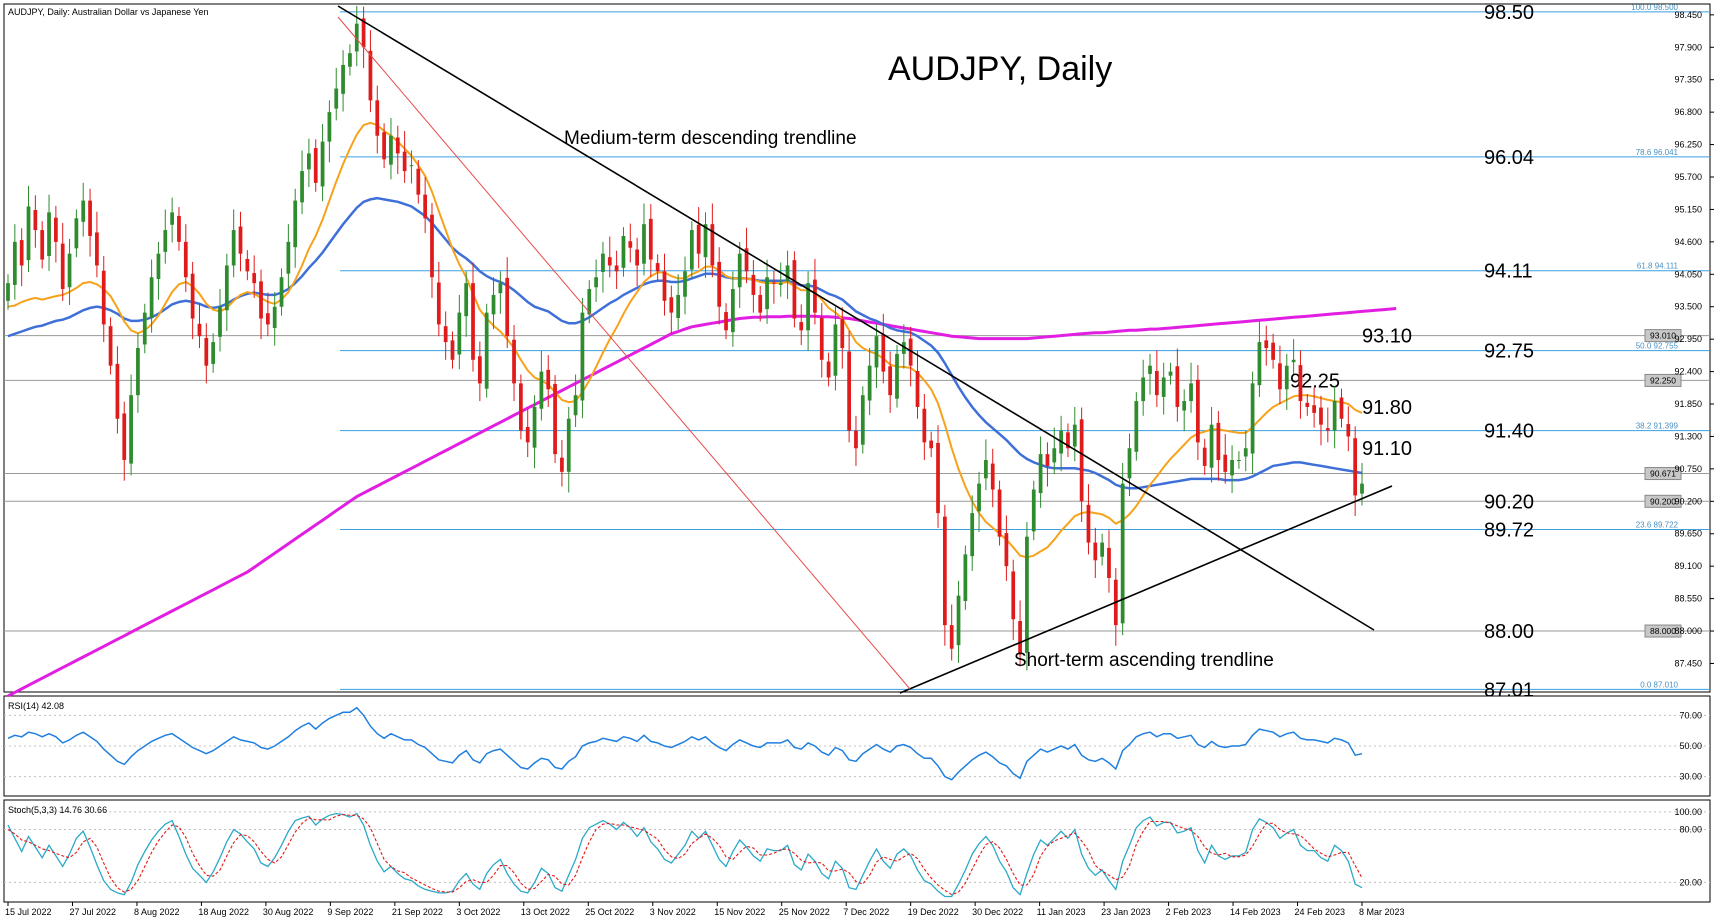  What do you see at coordinates (1000, 69) in the screenshot?
I see `chart-title: AUDJPY, Daily` at bounding box center [1000, 69].